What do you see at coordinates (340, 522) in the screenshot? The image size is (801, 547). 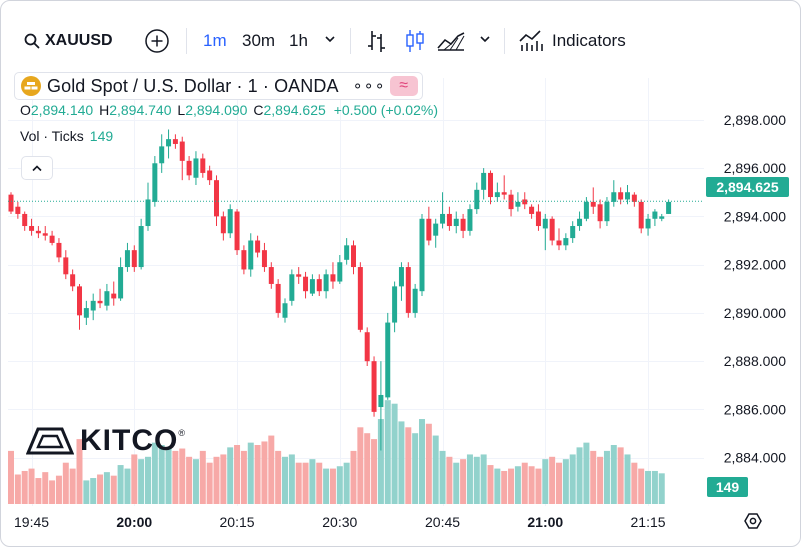 I see `time-axis: 19:45 20:00 20:15 20:30 20:45 21:00 21:15` at bounding box center [340, 522].